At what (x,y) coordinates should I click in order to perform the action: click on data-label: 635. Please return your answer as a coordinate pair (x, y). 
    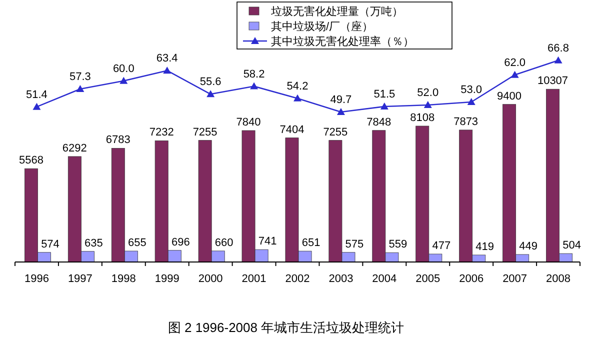
    Looking at the image, I should click on (93, 243).